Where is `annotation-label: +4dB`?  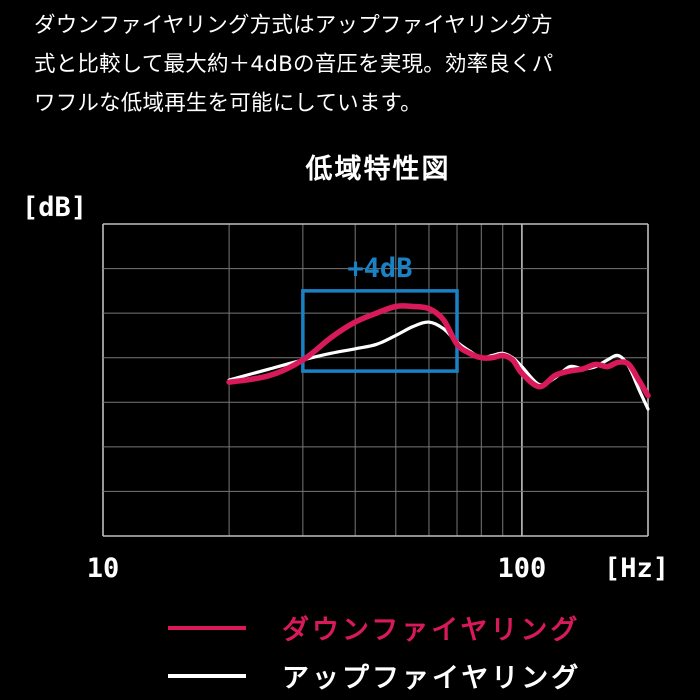 annotation-label: +4dB is located at coordinates (379, 268).